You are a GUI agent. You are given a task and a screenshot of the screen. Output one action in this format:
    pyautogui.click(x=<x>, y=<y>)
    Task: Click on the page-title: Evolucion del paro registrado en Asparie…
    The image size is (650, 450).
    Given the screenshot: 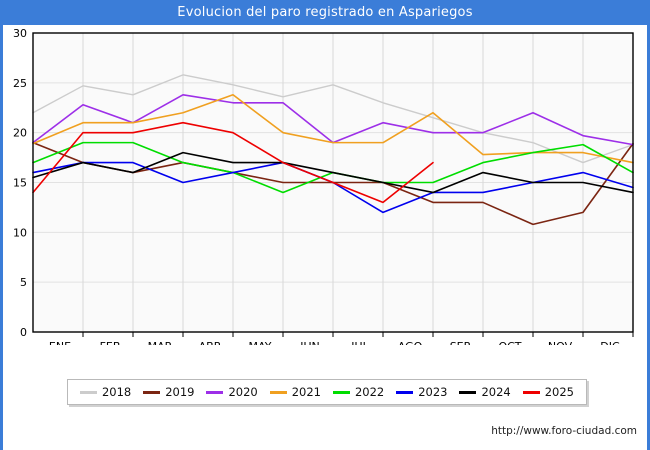 What is the action you would take?
    pyautogui.click(x=325, y=12)
    